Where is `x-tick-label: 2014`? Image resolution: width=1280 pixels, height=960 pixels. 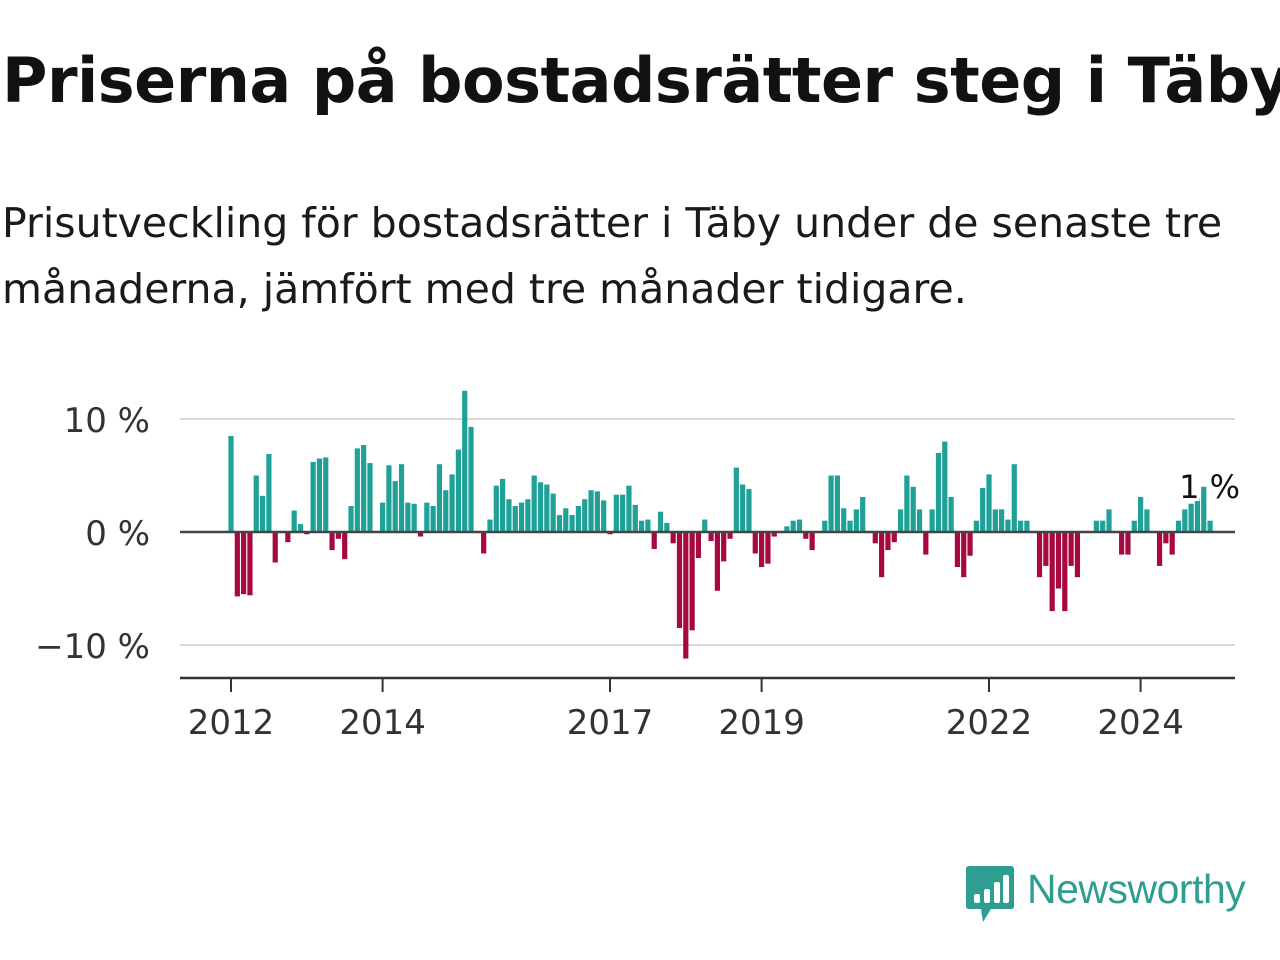
x-tick-label: 2014 is located at coordinates (382, 723).